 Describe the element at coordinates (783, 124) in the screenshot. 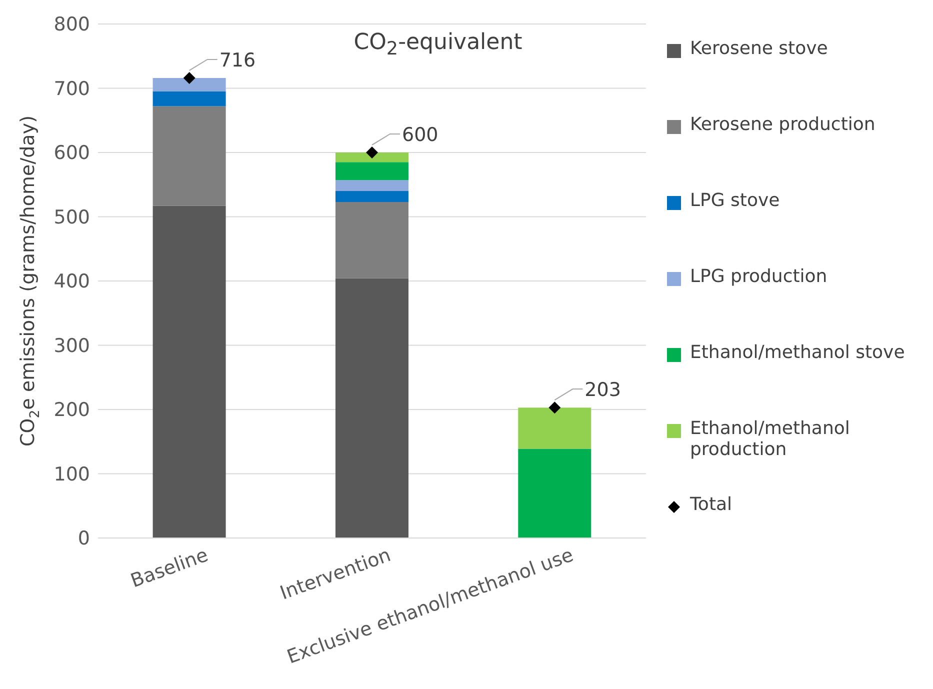

I see `legend-label: Kerosene production` at that location.